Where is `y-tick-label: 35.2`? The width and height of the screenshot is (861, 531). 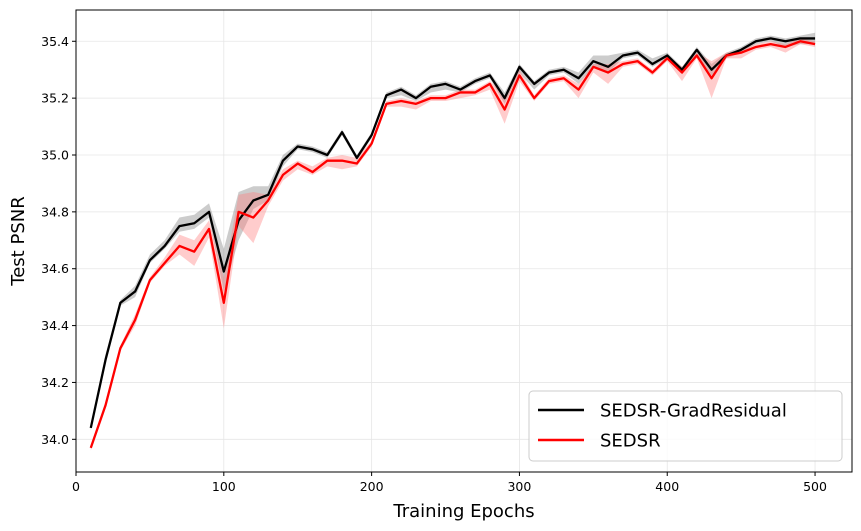 y-tick-label: 35.2 is located at coordinates (55, 98).